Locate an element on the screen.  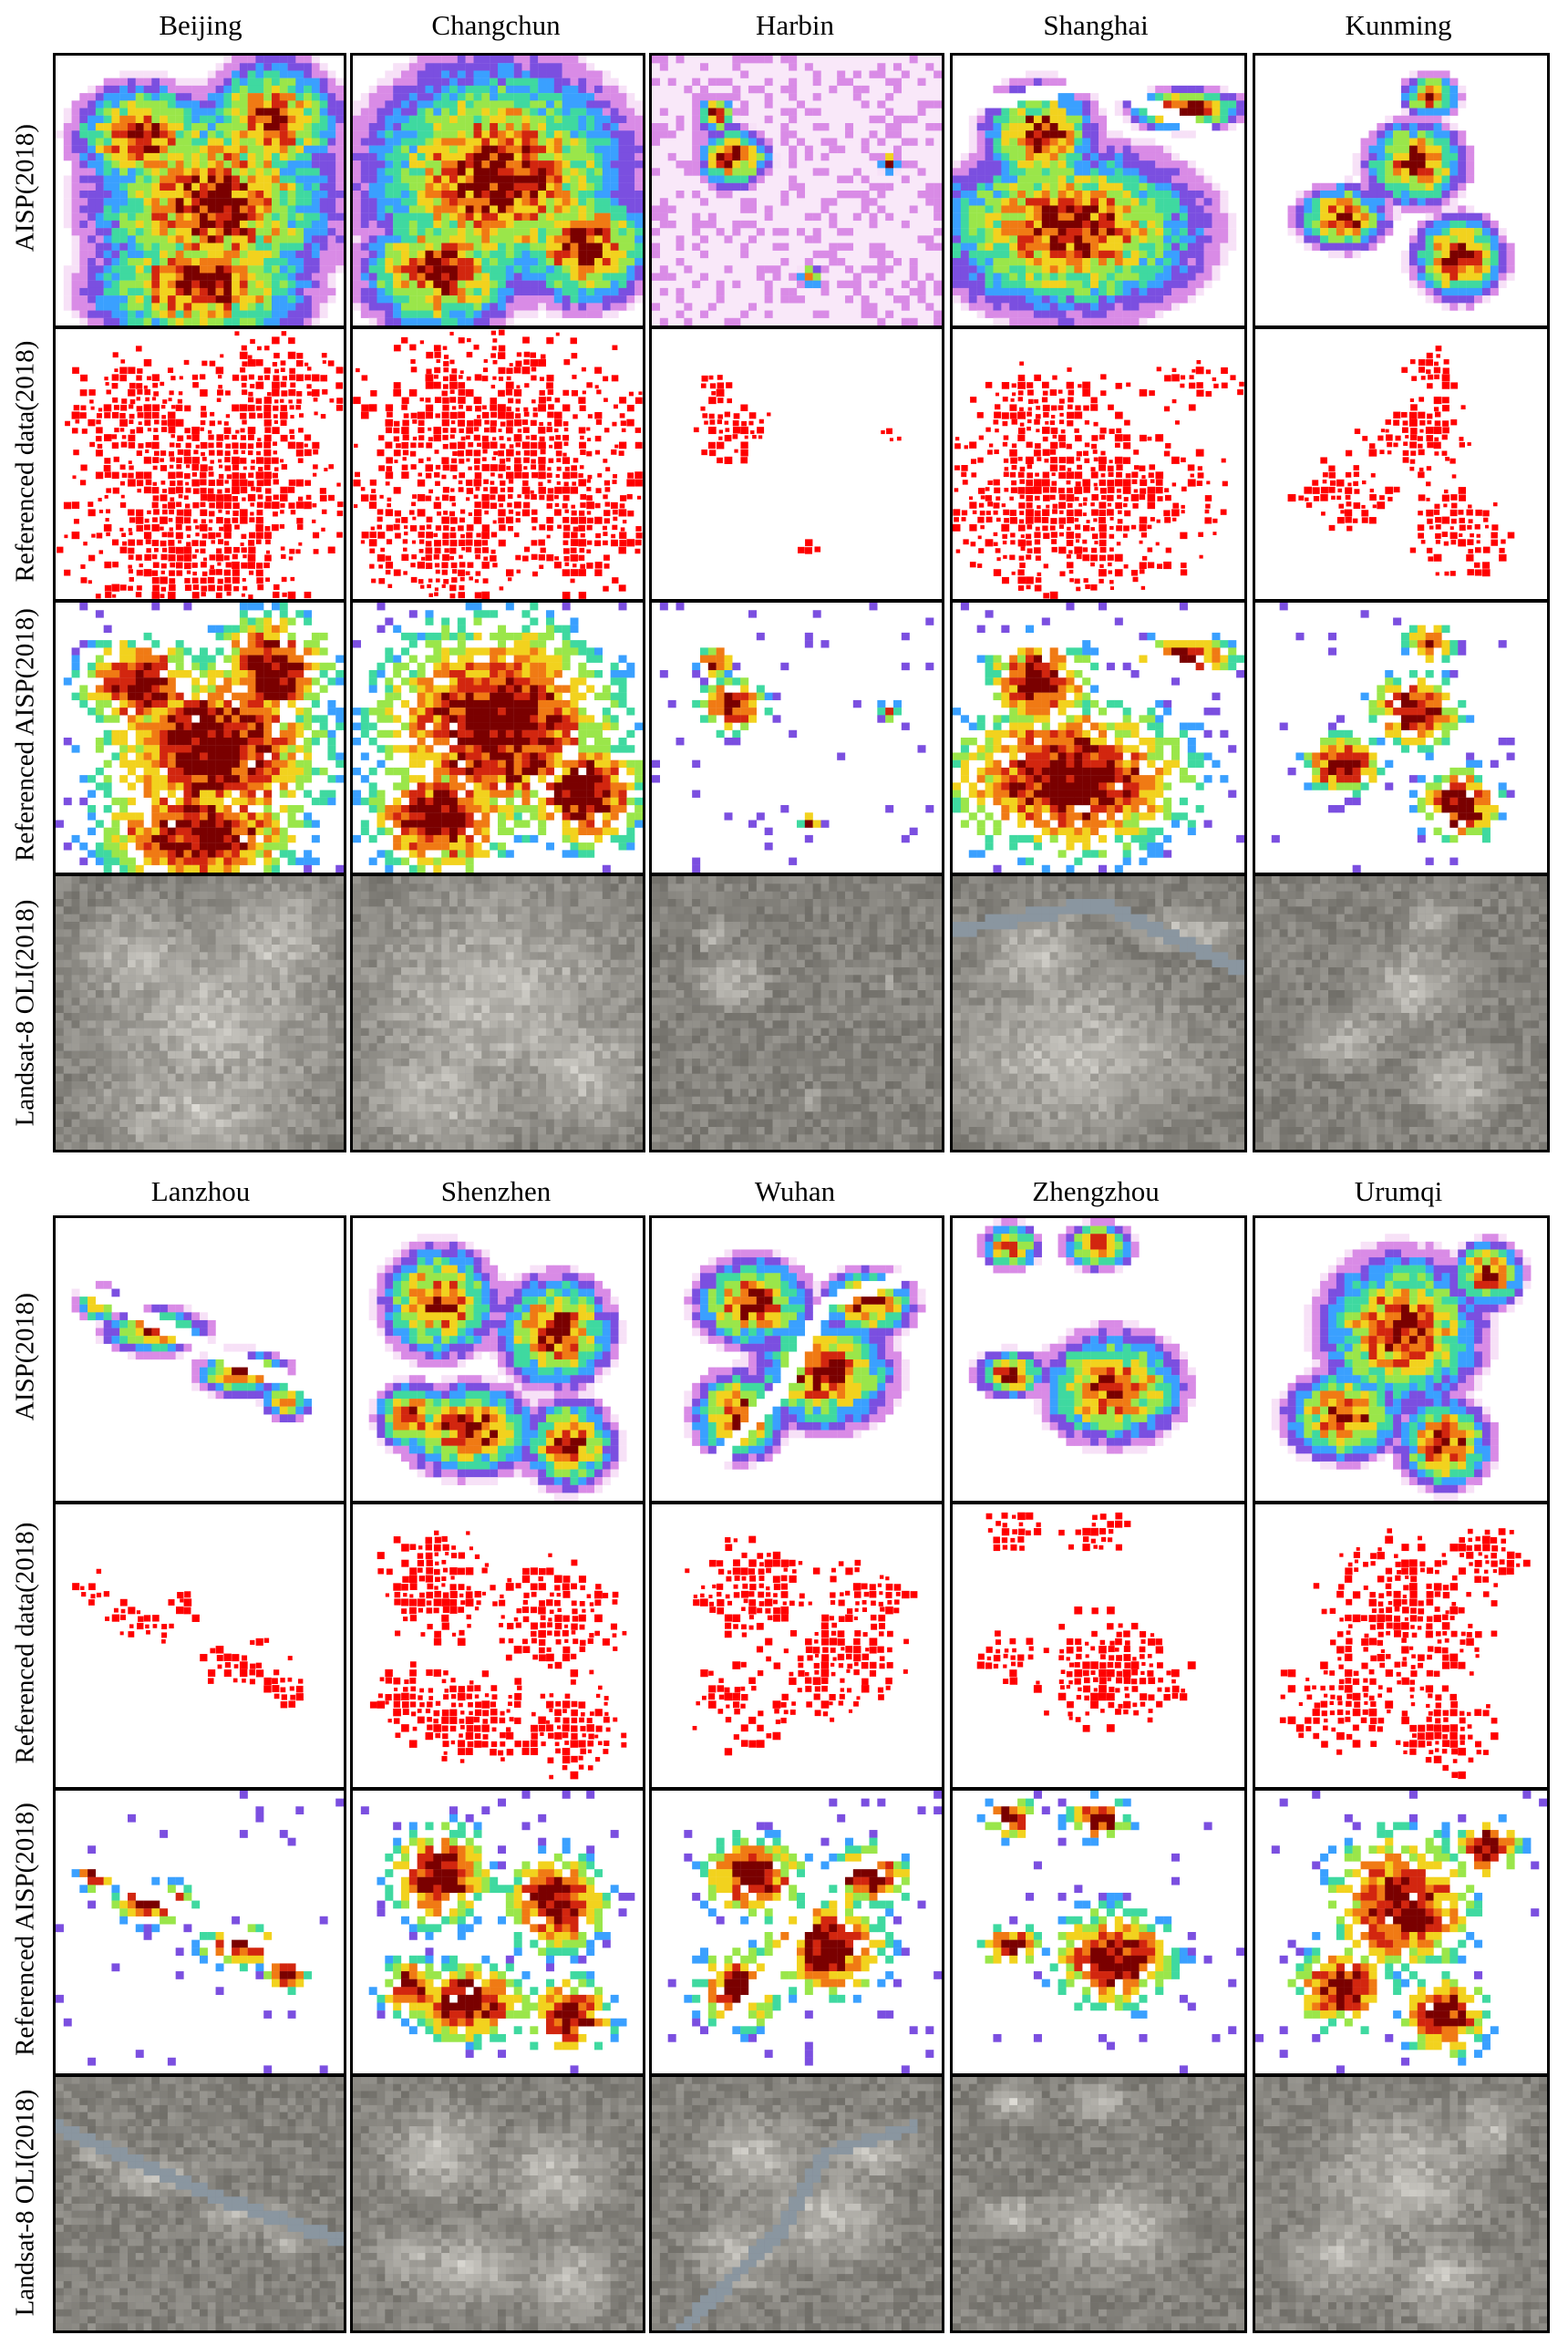
city-header: Zhengzhou is located at coordinates (1096, 1191).